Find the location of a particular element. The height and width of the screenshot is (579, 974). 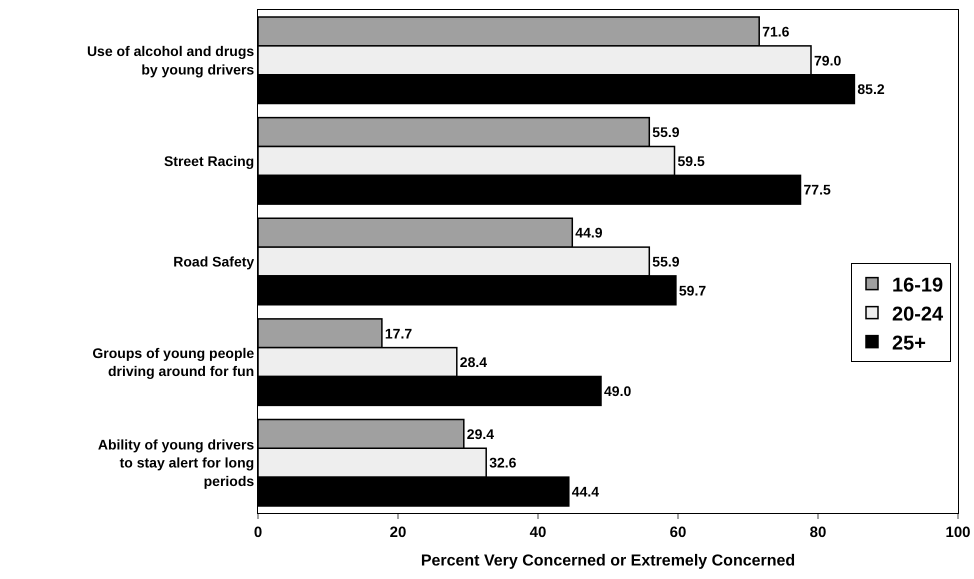

x-tick-label: 0 is located at coordinates (258, 532).